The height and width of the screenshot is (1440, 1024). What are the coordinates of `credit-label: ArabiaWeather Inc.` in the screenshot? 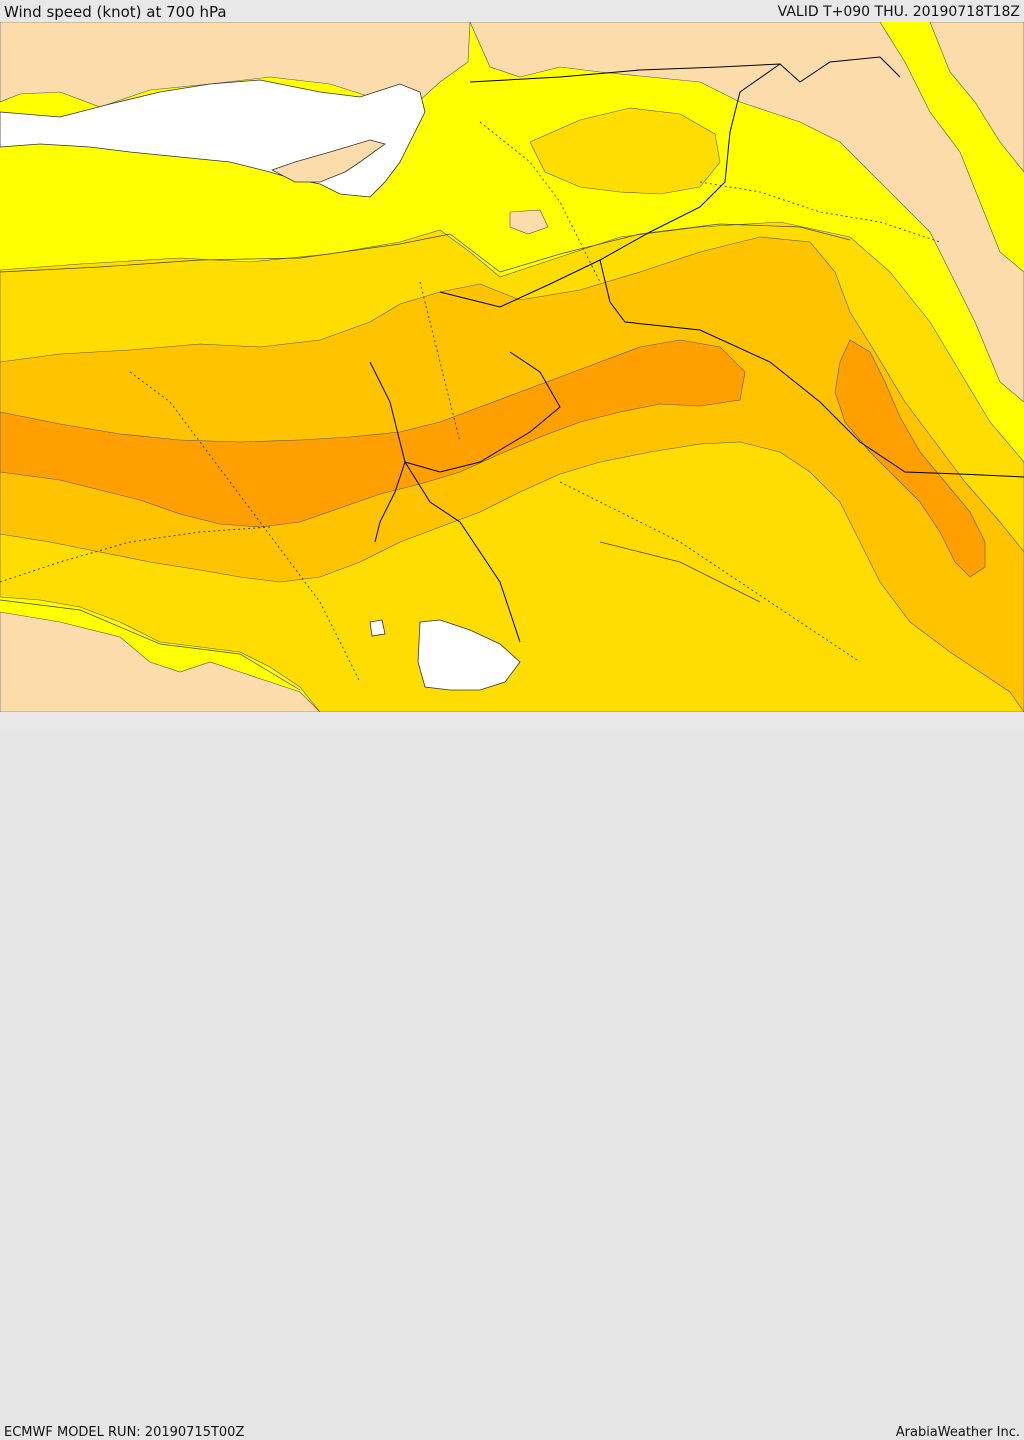 It's located at (957, 1432).